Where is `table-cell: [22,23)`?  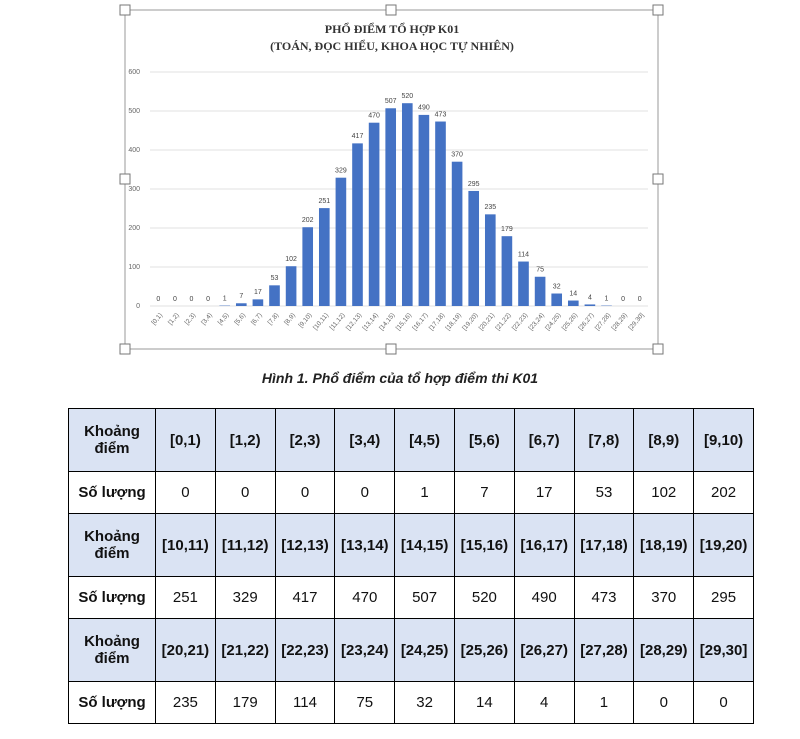
table-cell: [22,23) is located at coordinates (305, 650).